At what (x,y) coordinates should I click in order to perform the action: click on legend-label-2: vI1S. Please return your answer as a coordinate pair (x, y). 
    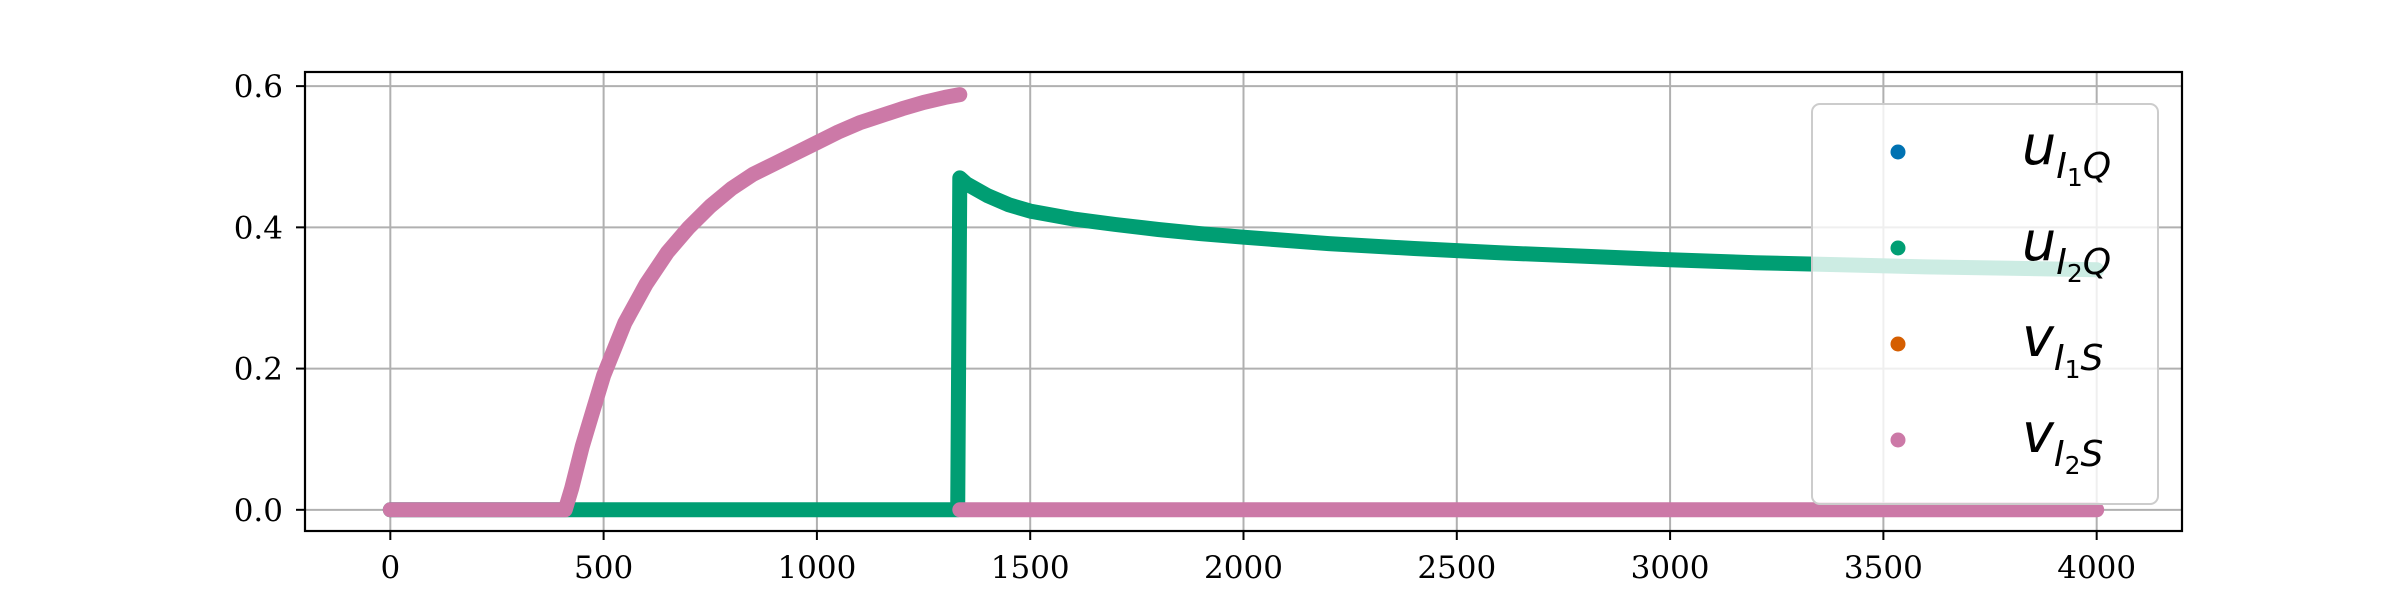
    Looking at the image, I should click on (2062, 345).